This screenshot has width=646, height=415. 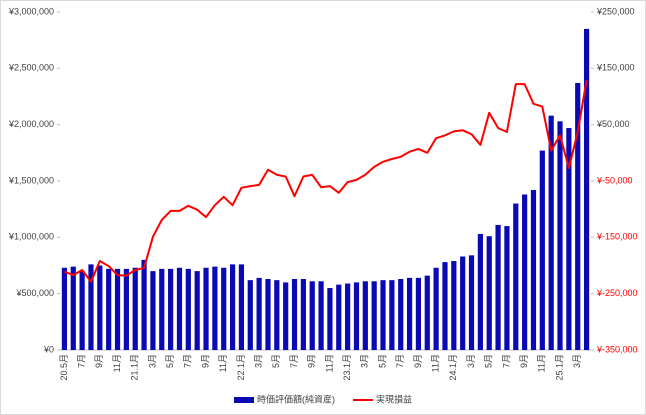 What do you see at coordinates (241, 367) in the screenshot?
I see `x-tick-label: 22.1月` at bounding box center [241, 367].